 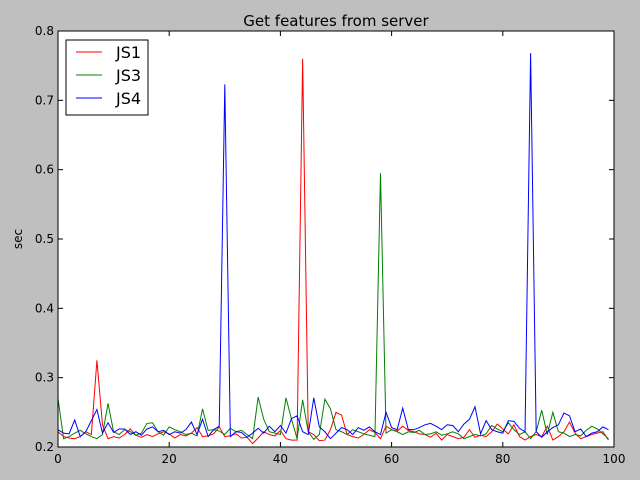 I want to click on x-tick-label: 0, so click(x=58, y=459).